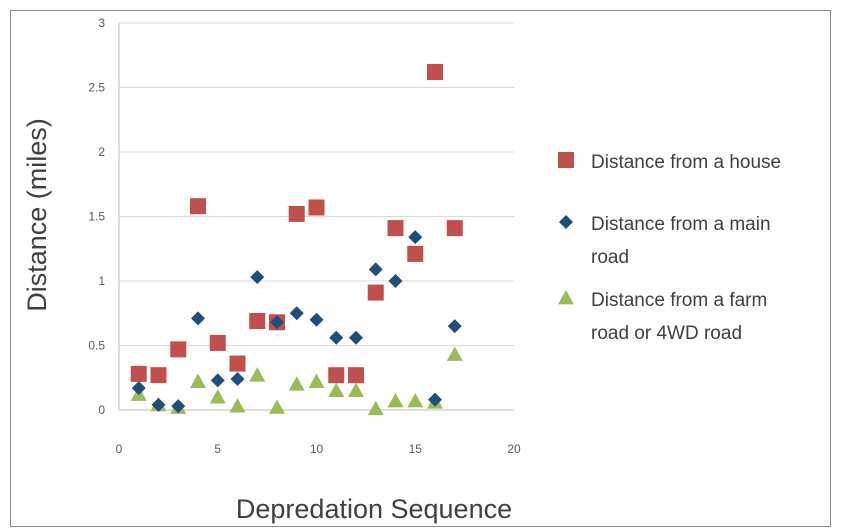  What do you see at coordinates (514, 449) in the screenshot?
I see `x-tick-label: 20` at bounding box center [514, 449].